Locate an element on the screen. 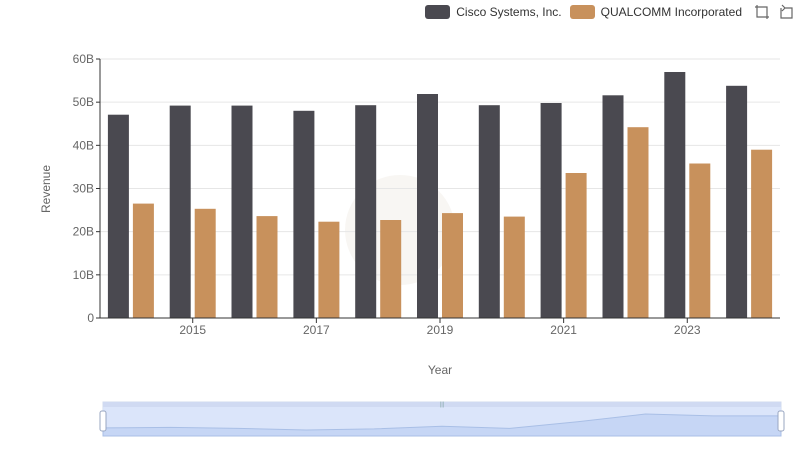  x-axis-ticks: 2015 2017 2019 2021 2023 is located at coordinates (440, 327).